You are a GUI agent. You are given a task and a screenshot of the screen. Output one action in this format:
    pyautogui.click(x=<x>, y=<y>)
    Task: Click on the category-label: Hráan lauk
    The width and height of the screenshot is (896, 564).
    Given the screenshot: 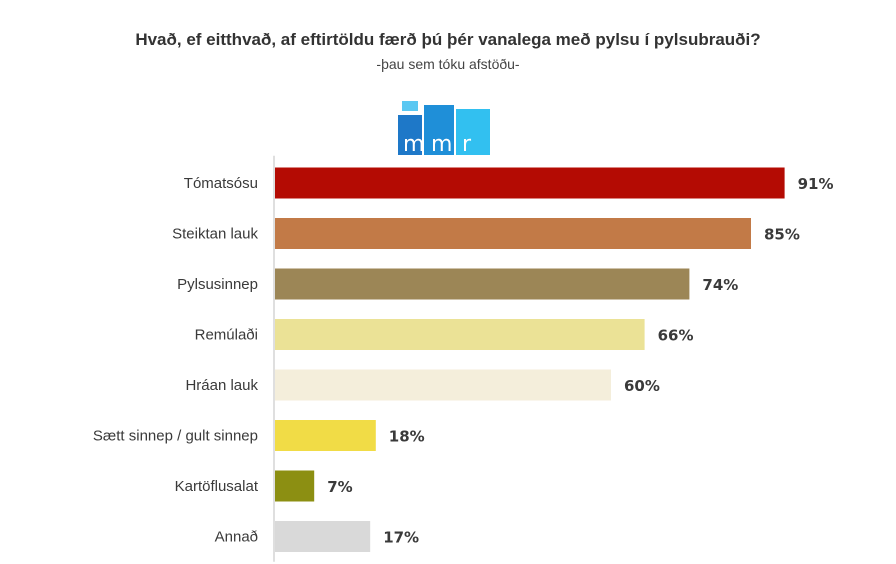 What is the action you would take?
    pyautogui.click(x=221, y=385)
    